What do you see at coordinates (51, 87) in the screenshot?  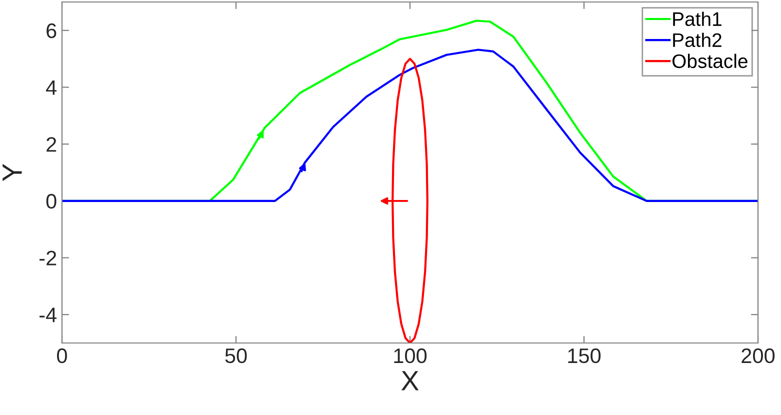 I see `y-tick-label: 4` at bounding box center [51, 87].